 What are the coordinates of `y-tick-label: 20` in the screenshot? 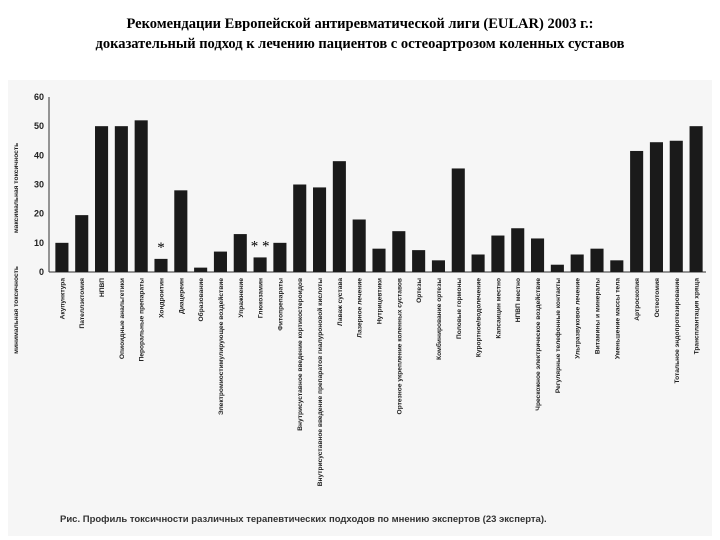 It's located at (39, 214).